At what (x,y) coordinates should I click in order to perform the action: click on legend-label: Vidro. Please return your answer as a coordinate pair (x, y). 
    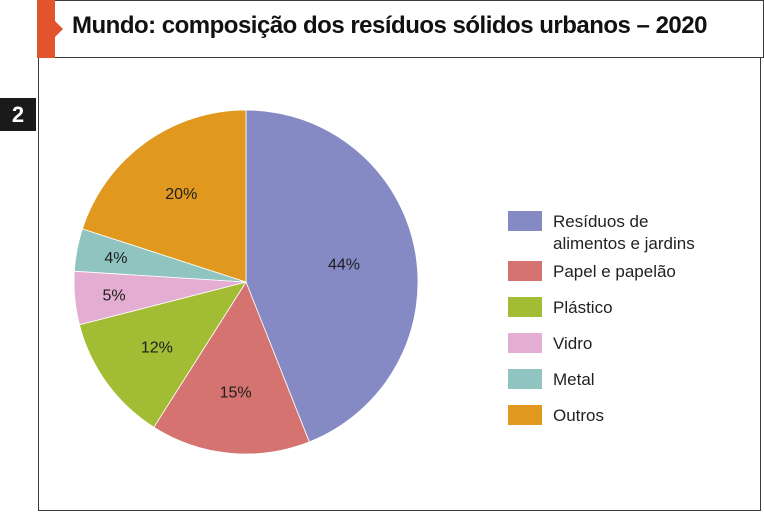
    Looking at the image, I should click on (572, 343).